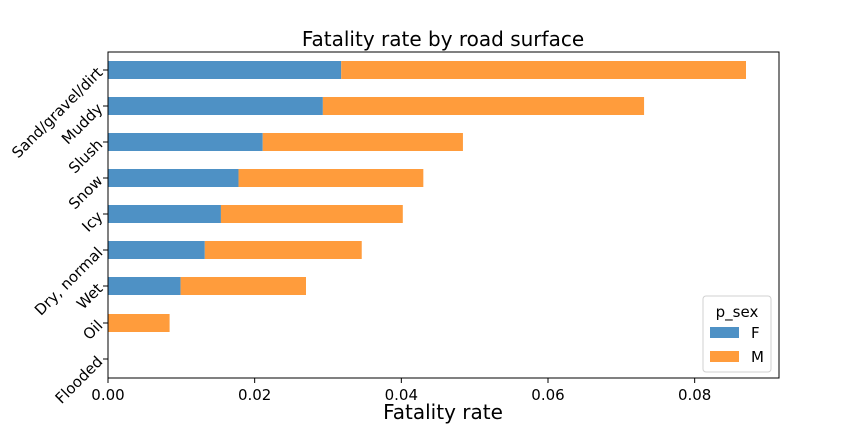 The image size is (864, 432). I want to click on bar-wet-m, so click(243, 286).